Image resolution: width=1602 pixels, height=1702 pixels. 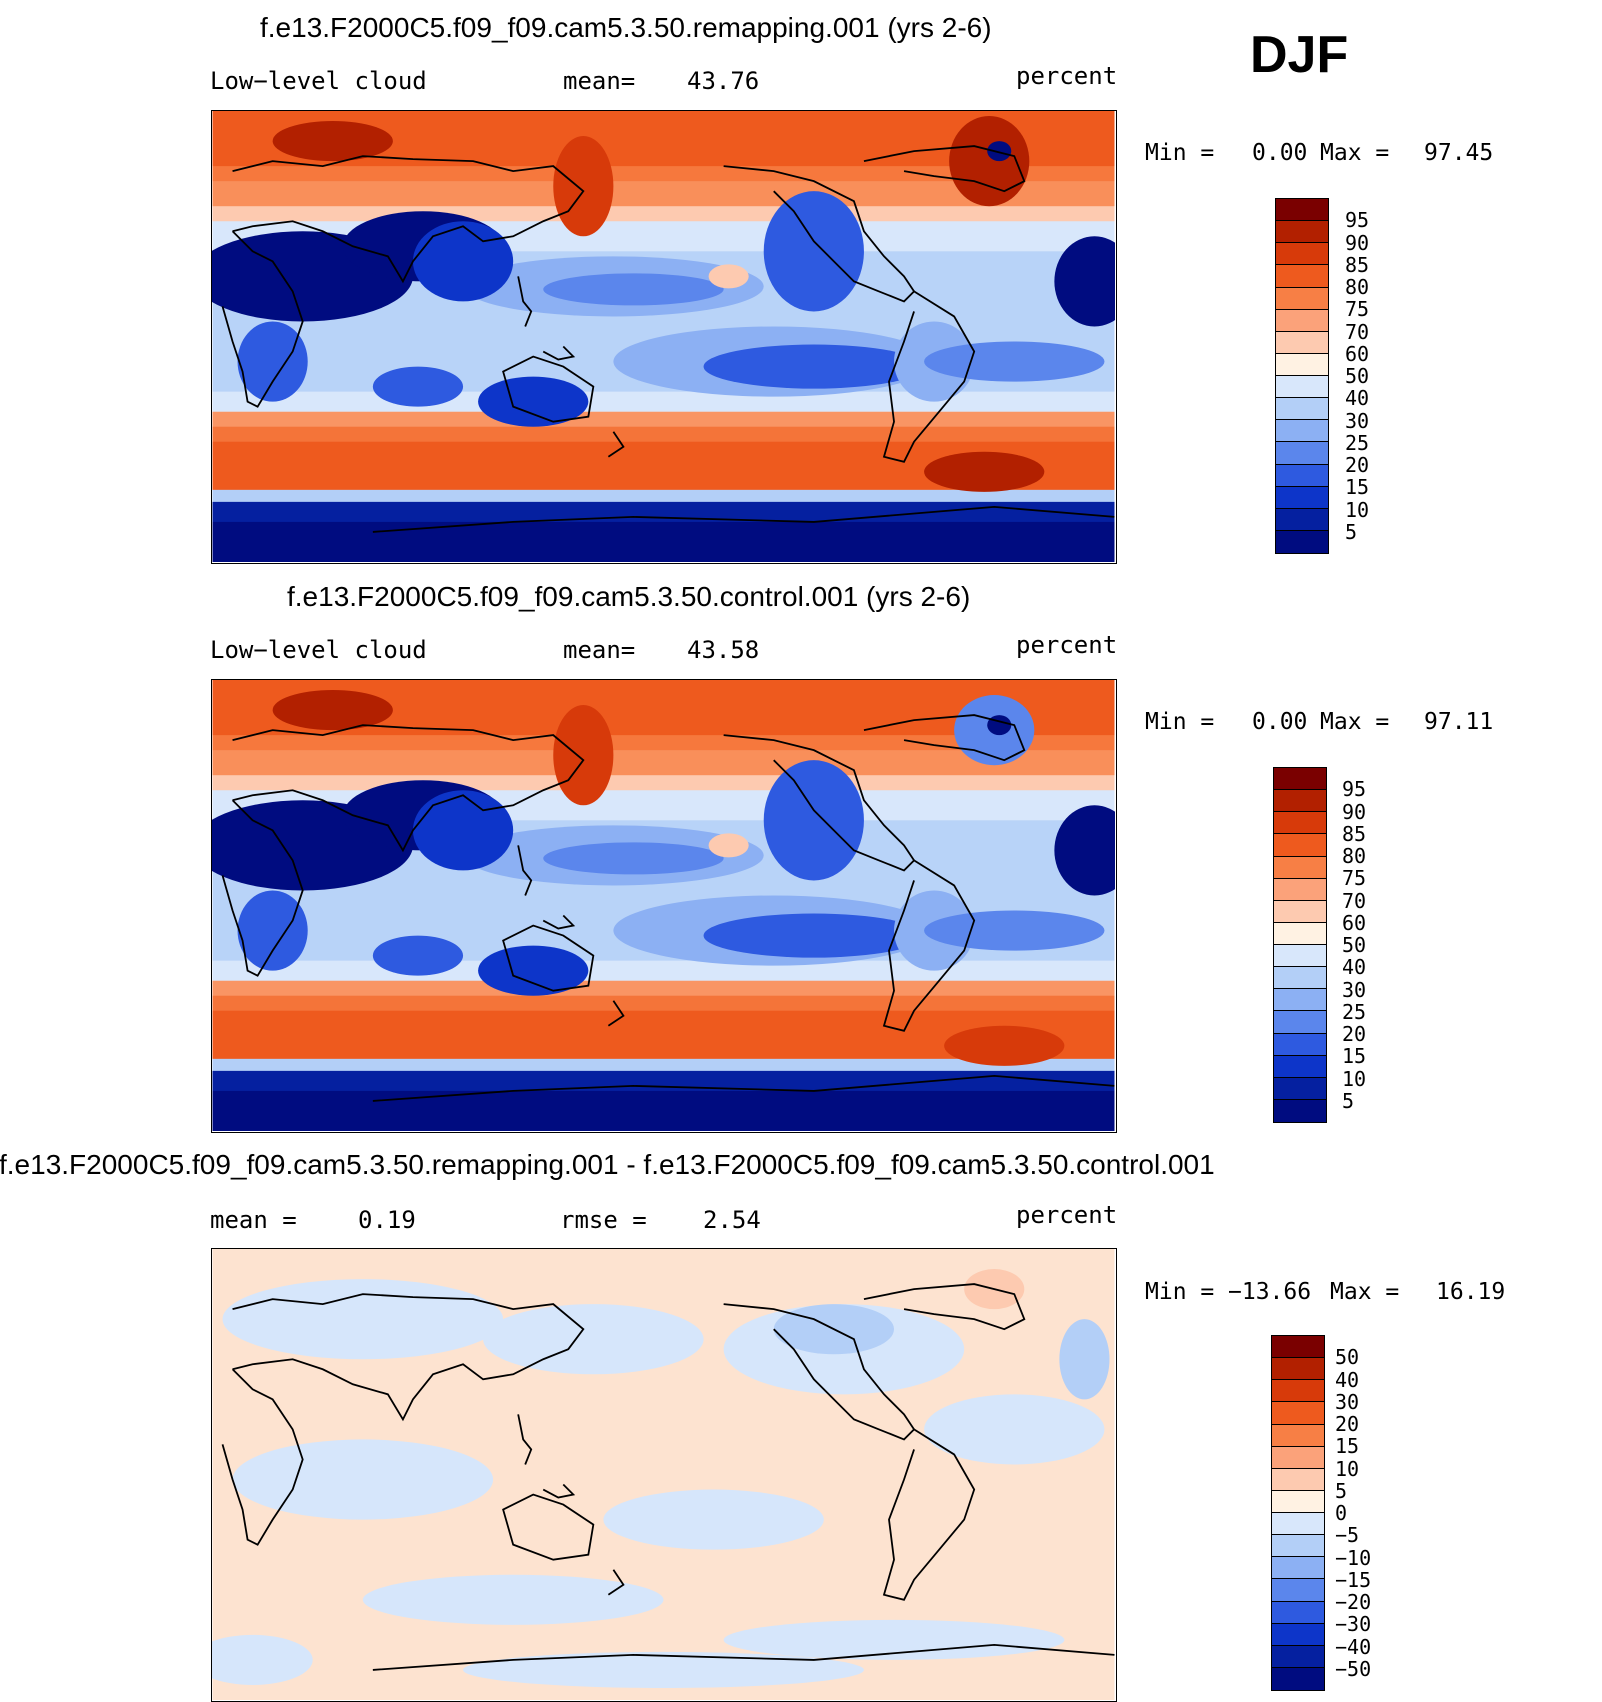 I want to click on panel-1-map-svg, so click(x=663, y=336).